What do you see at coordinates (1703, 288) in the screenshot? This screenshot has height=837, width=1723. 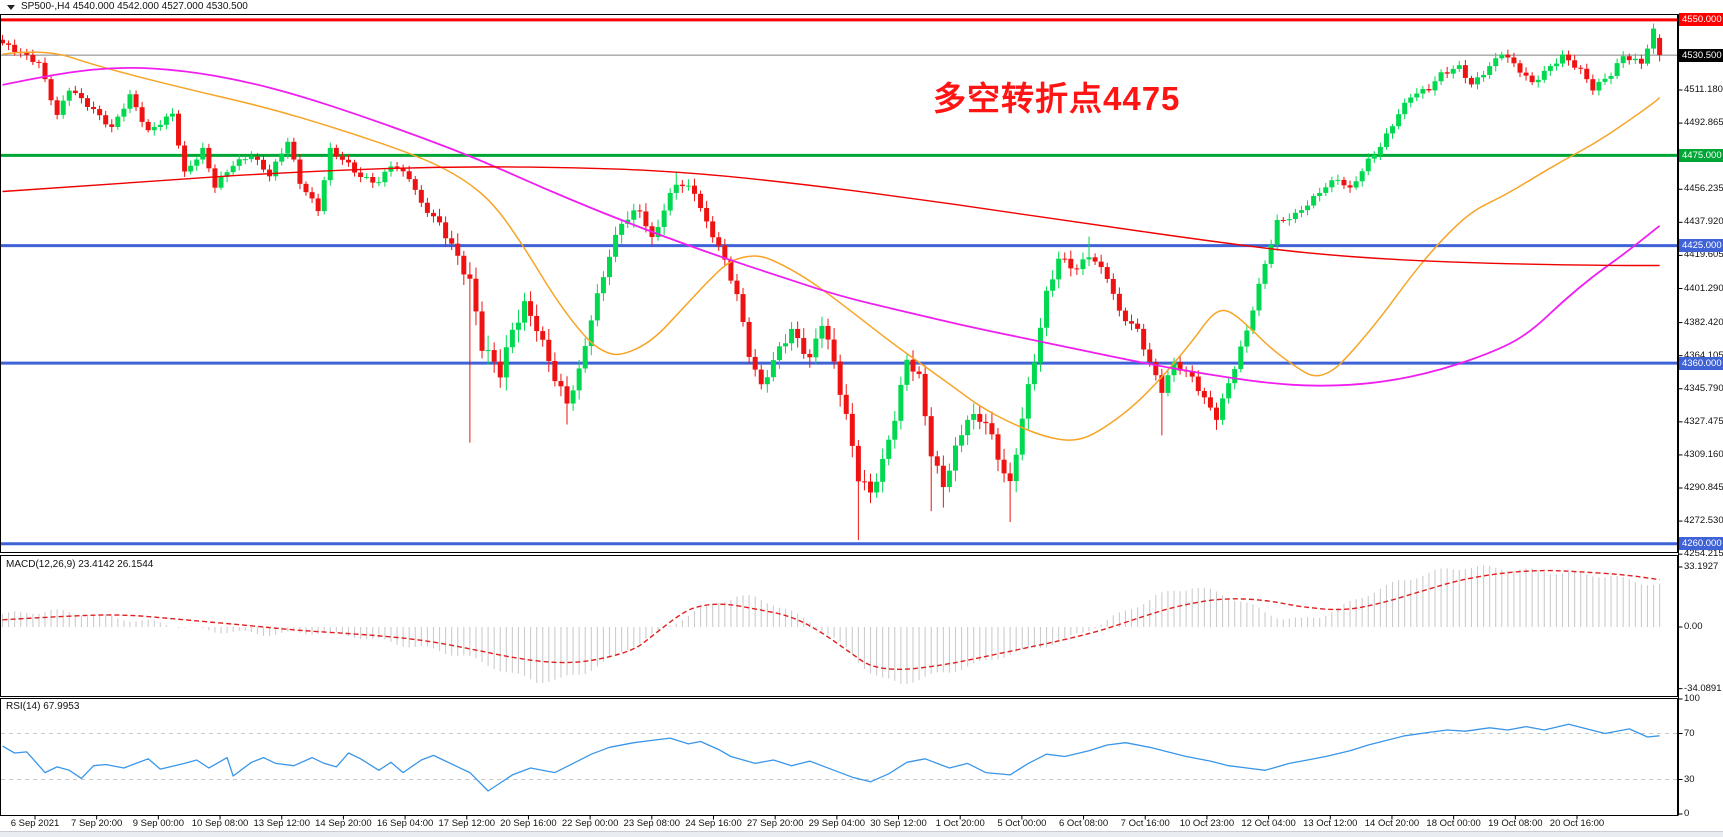 I see `price-axis-label: 4401.290` at bounding box center [1703, 288].